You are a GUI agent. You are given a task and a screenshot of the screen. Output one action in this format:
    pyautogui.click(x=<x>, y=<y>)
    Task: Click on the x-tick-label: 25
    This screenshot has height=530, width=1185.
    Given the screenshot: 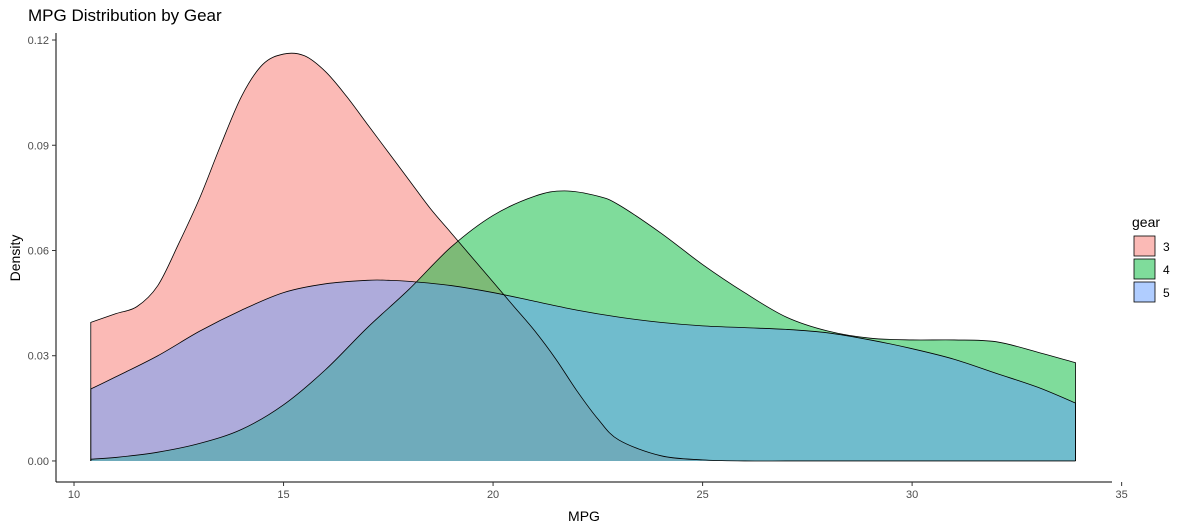 What is the action you would take?
    pyautogui.click(x=702, y=495)
    